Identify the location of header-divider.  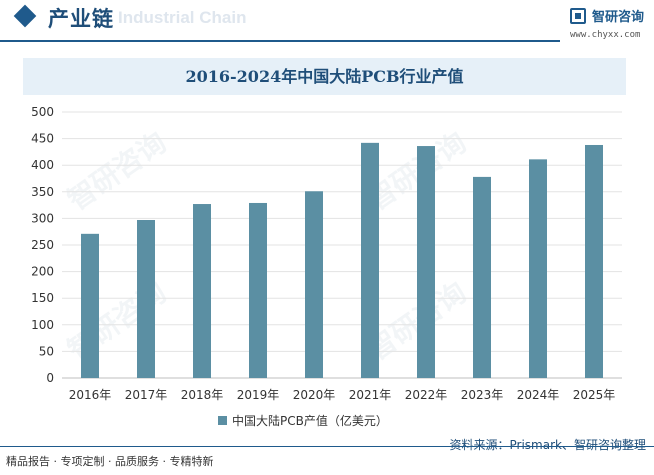
(280, 41).